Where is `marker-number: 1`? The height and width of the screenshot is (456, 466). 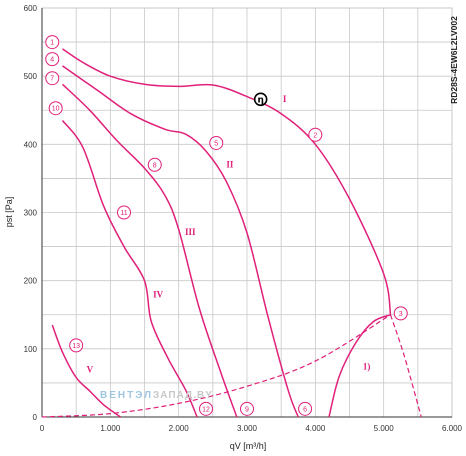 marker-number: 1 is located at coordinates (52, 43).